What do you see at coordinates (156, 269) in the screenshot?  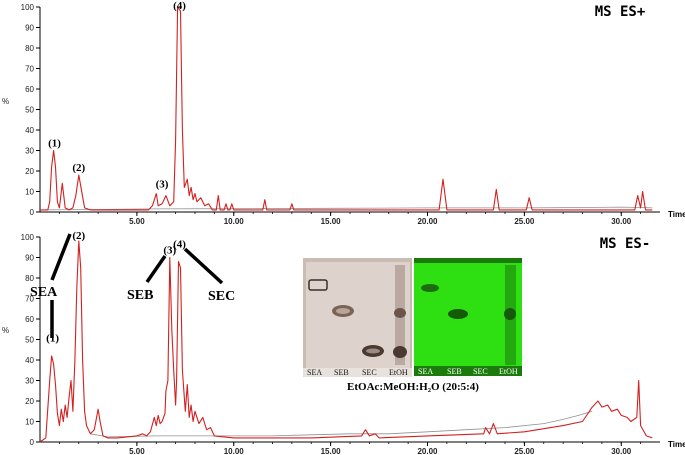 I see `seb-pointer` at bounding box center [156, 269].